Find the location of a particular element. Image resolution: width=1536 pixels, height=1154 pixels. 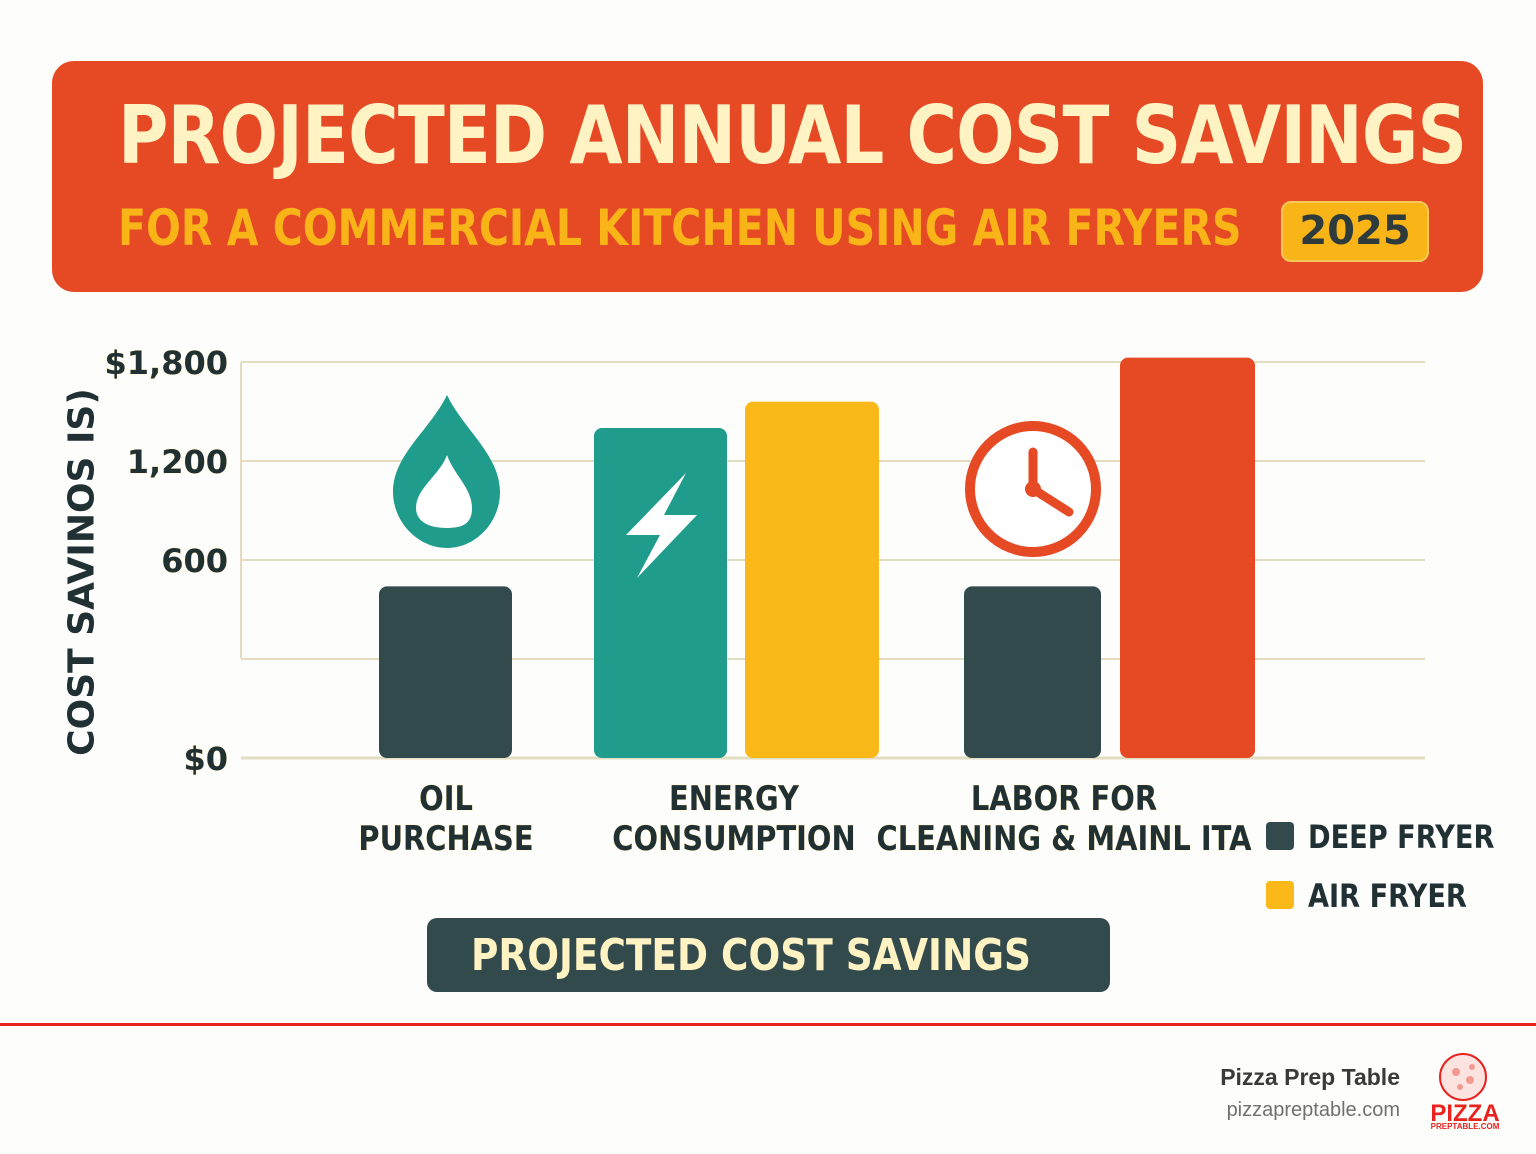

brand-url: pizzapreptable.com is located at coordinates (1313, 1110).